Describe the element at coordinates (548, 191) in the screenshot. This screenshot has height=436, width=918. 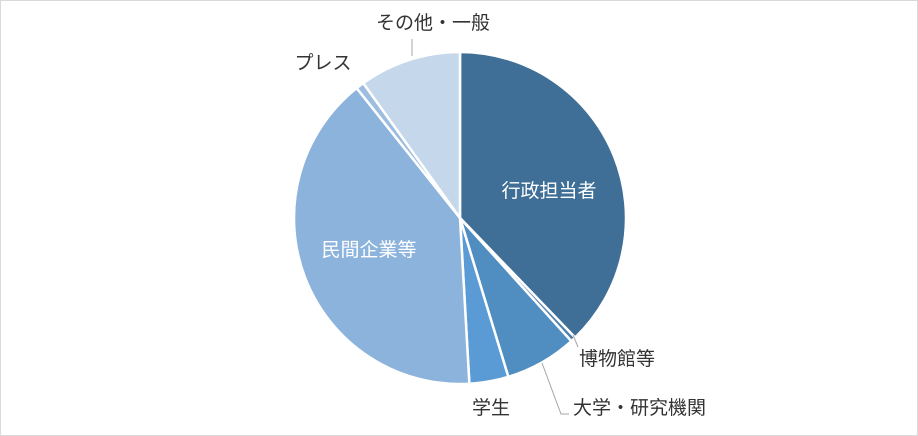
I see `slice-label-0: 行政担当者` at that location.